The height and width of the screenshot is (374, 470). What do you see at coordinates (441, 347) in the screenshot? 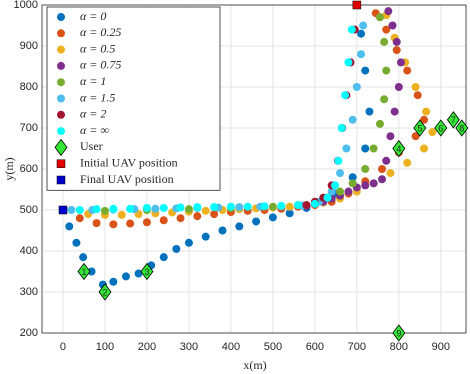
I see `x-tick-label: 900` at bounding box center [441, 347].